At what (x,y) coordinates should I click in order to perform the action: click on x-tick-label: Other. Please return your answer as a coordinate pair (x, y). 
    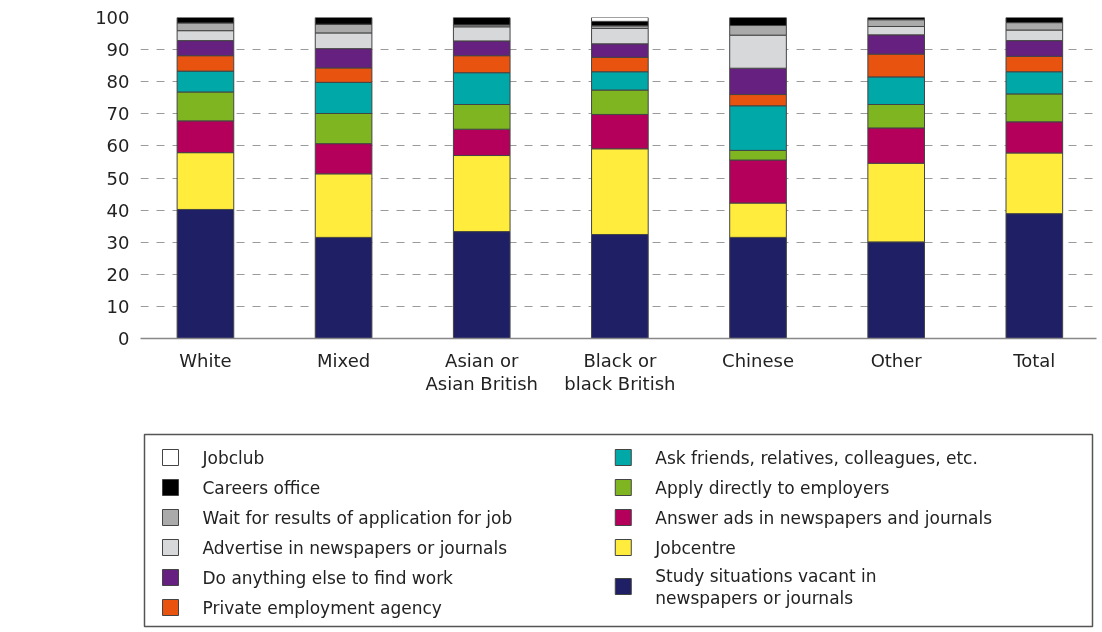
    Looking at the image, I should click on (896, 360).